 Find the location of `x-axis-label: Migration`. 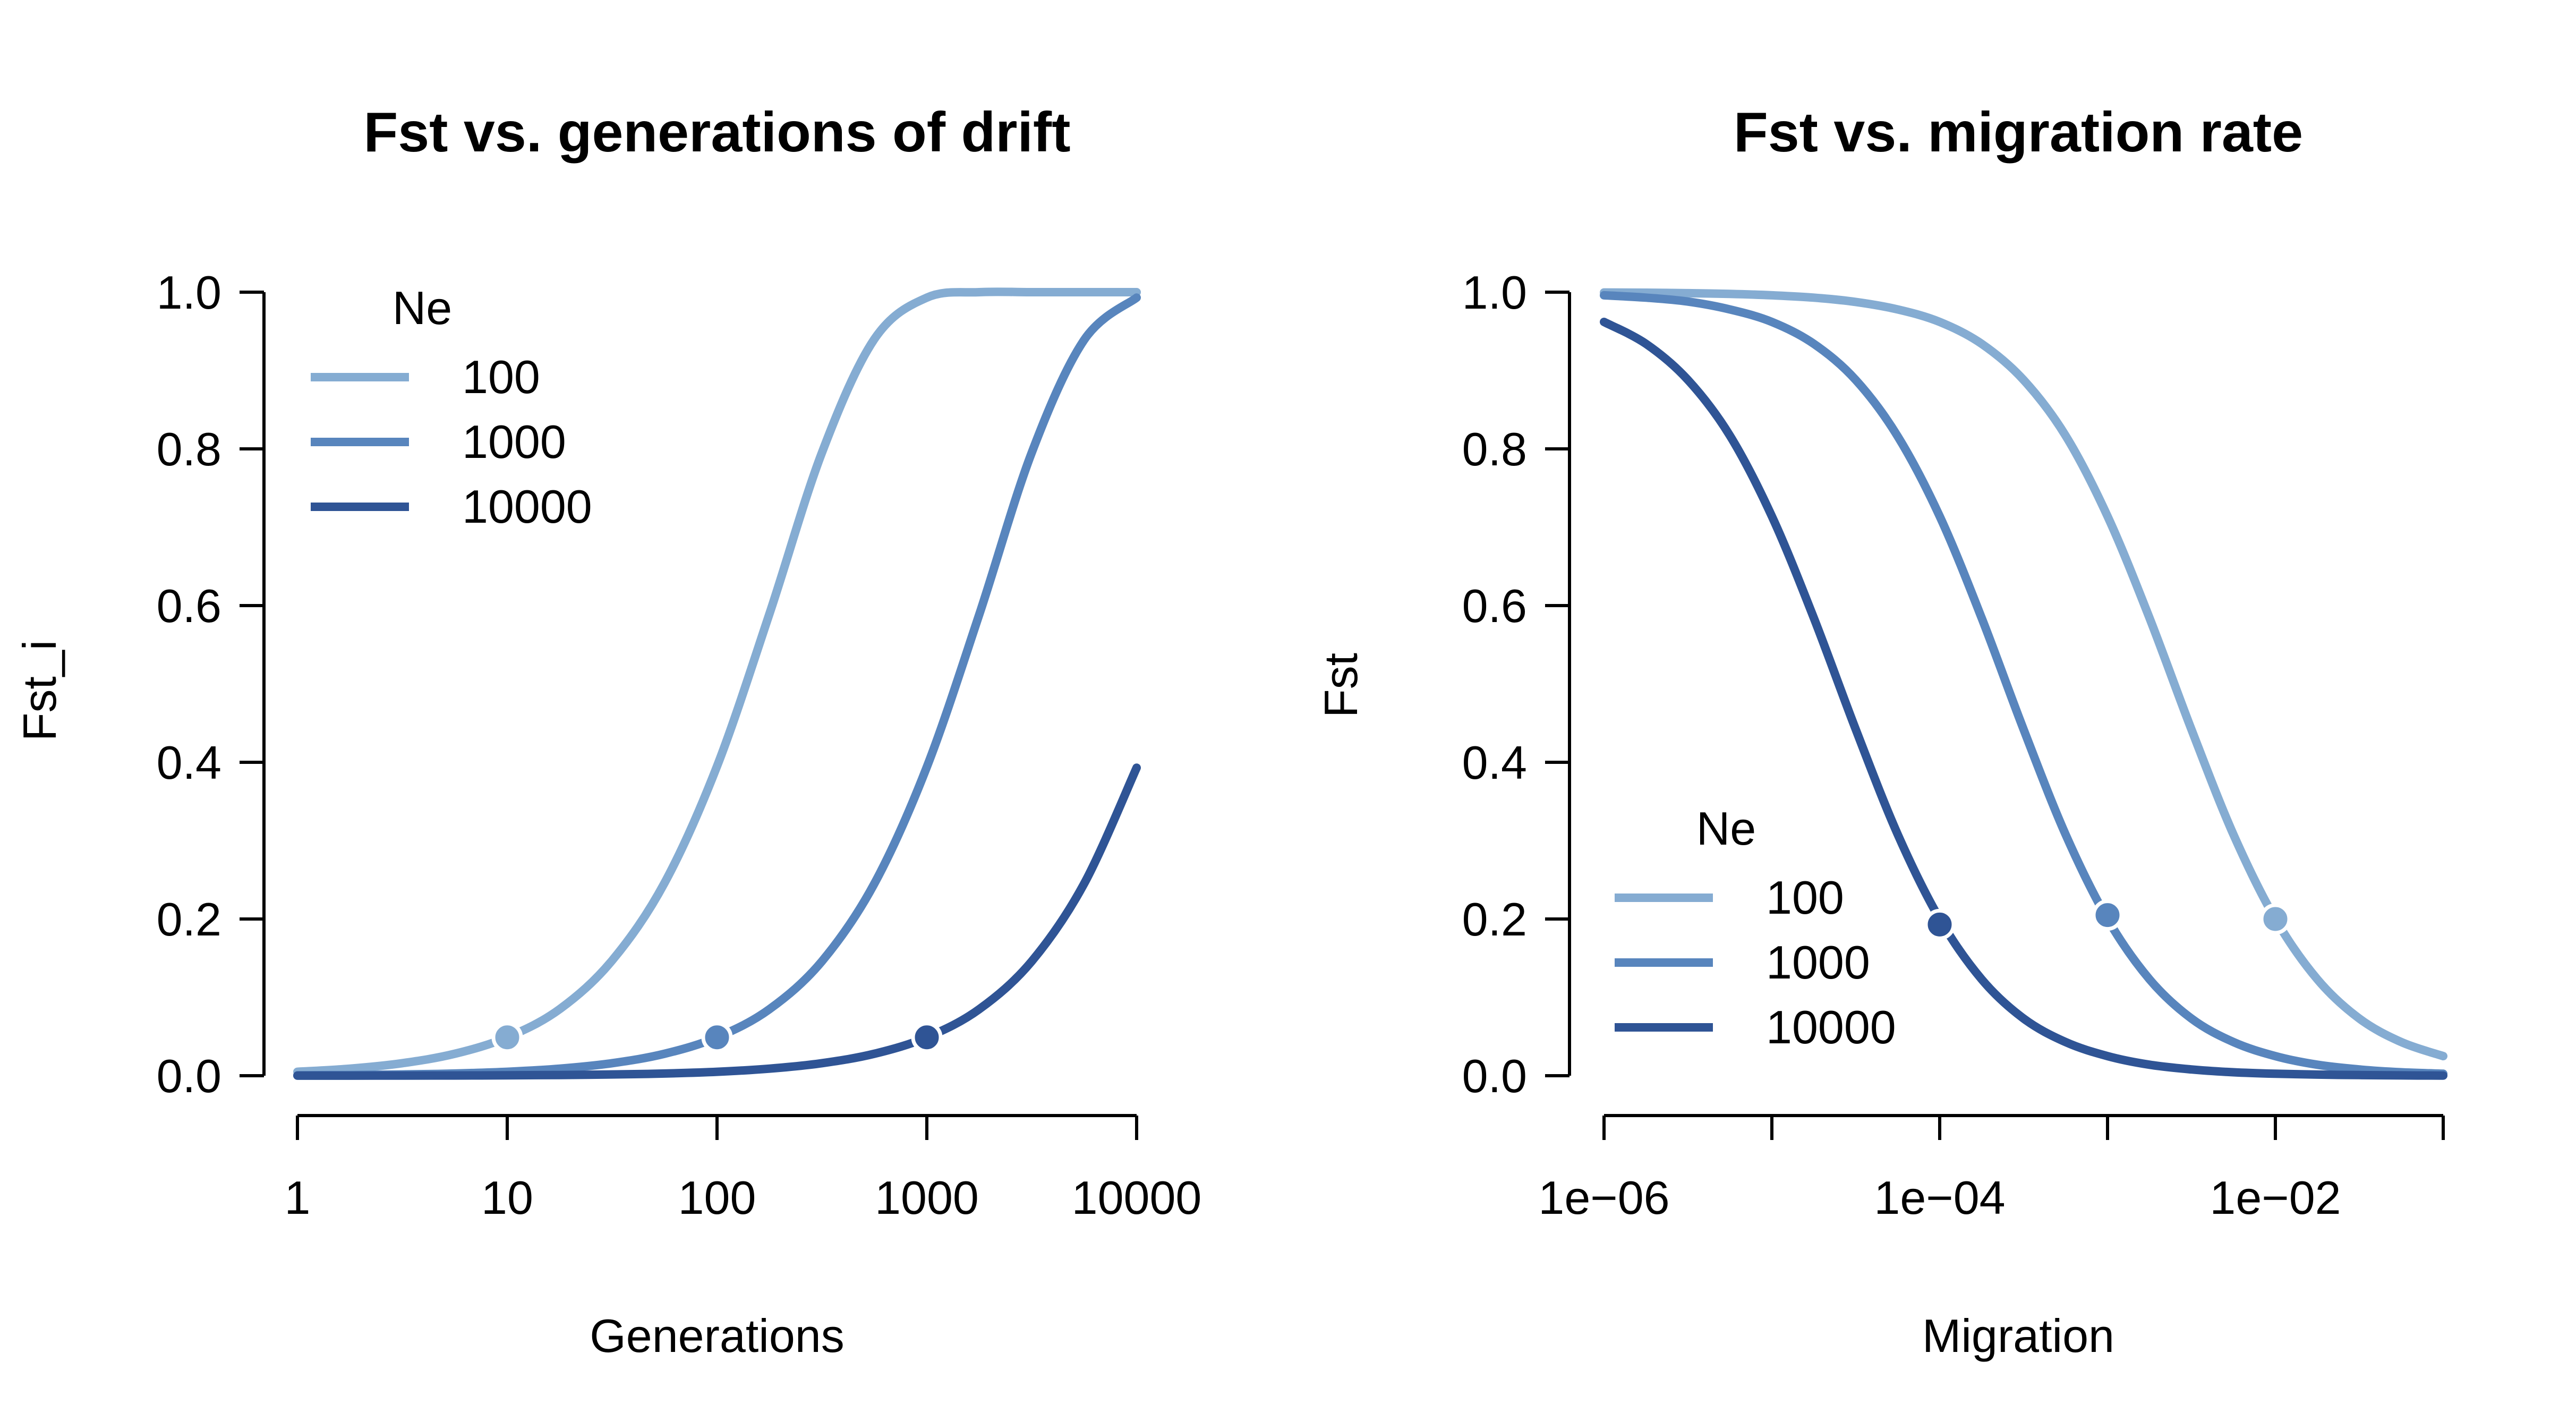

x-axis-label: Migration is located at coordinates (2018, 1335).